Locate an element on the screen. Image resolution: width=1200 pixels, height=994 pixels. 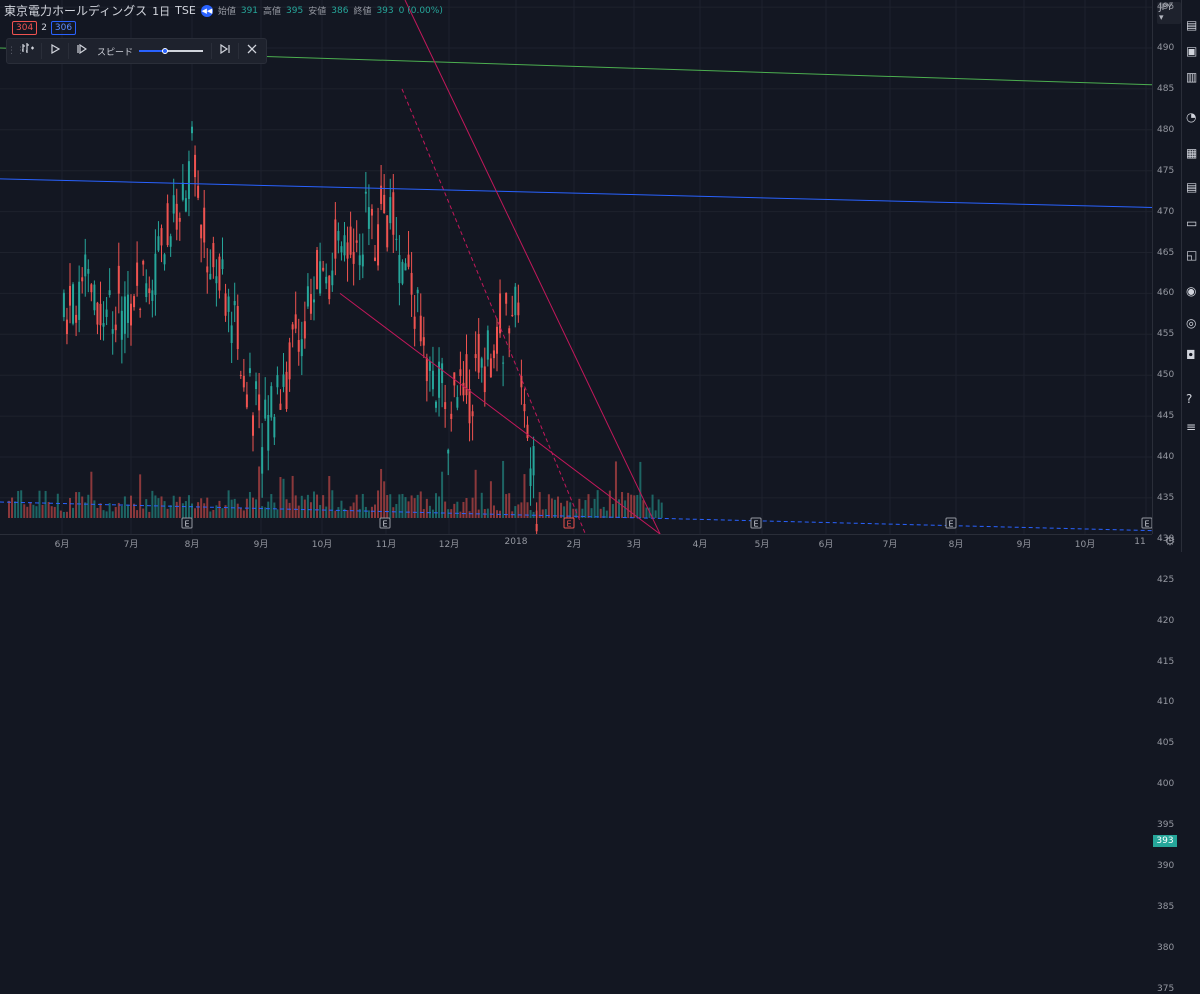
svg-text: E is located at coordinates (186, 524).